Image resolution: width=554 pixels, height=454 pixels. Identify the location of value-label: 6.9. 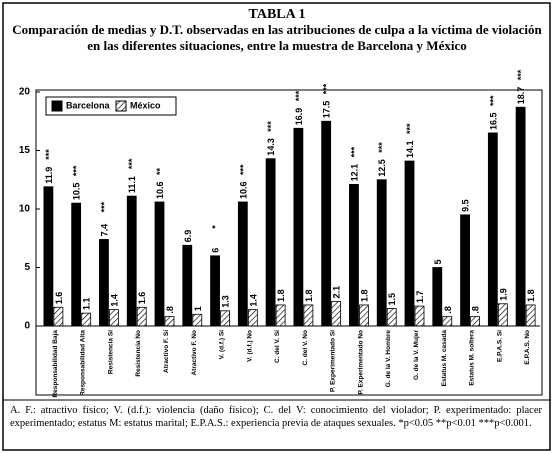
(188, 236).